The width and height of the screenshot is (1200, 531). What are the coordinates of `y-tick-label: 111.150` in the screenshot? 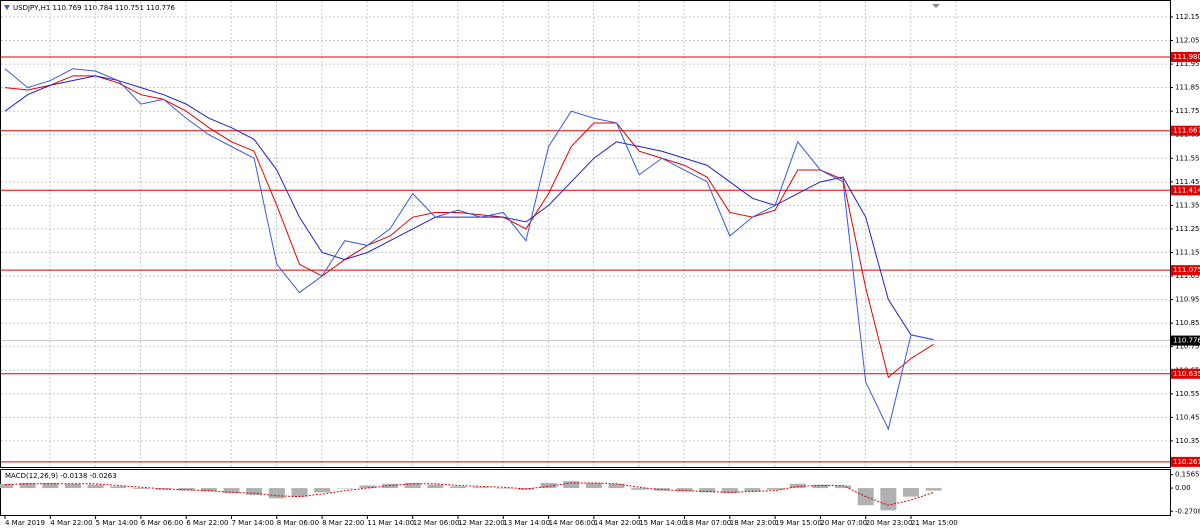 It's located at (1187, 252).